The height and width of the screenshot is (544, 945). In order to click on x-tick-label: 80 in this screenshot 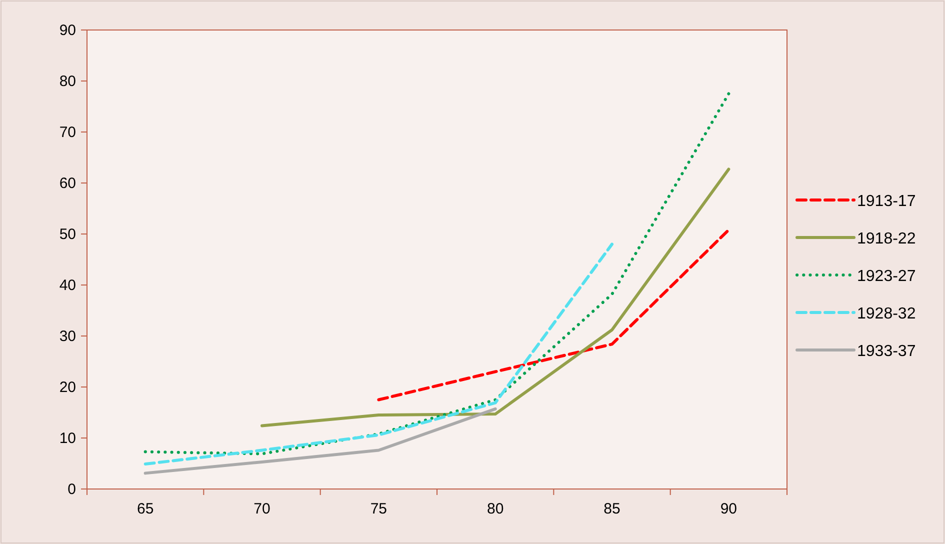, I will do `click(495, 509)`.